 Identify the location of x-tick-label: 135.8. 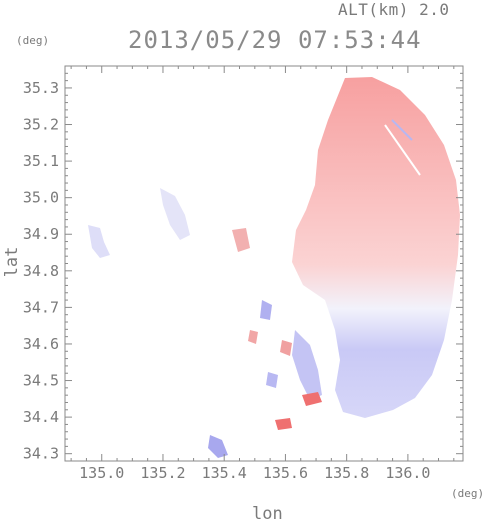
(346, 473).